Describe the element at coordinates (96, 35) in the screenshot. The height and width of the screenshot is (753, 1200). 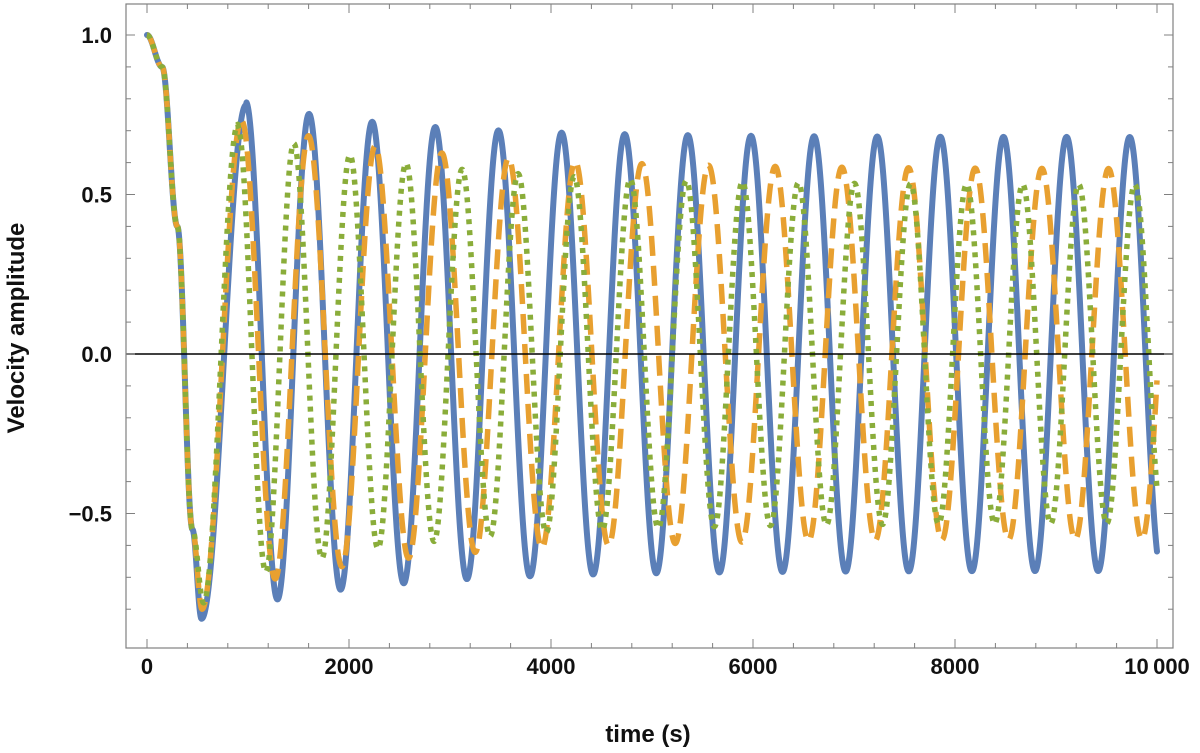
I see `y-tick-label: 1.0` at that location.